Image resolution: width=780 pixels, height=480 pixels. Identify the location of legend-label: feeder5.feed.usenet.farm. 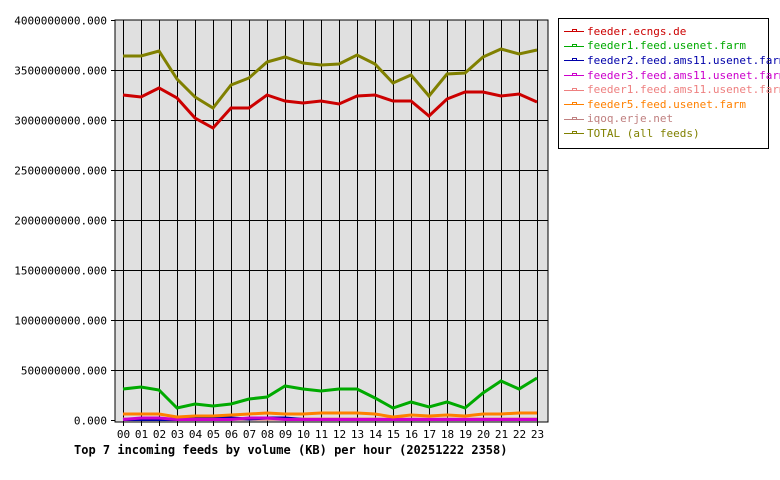
(666, 104).